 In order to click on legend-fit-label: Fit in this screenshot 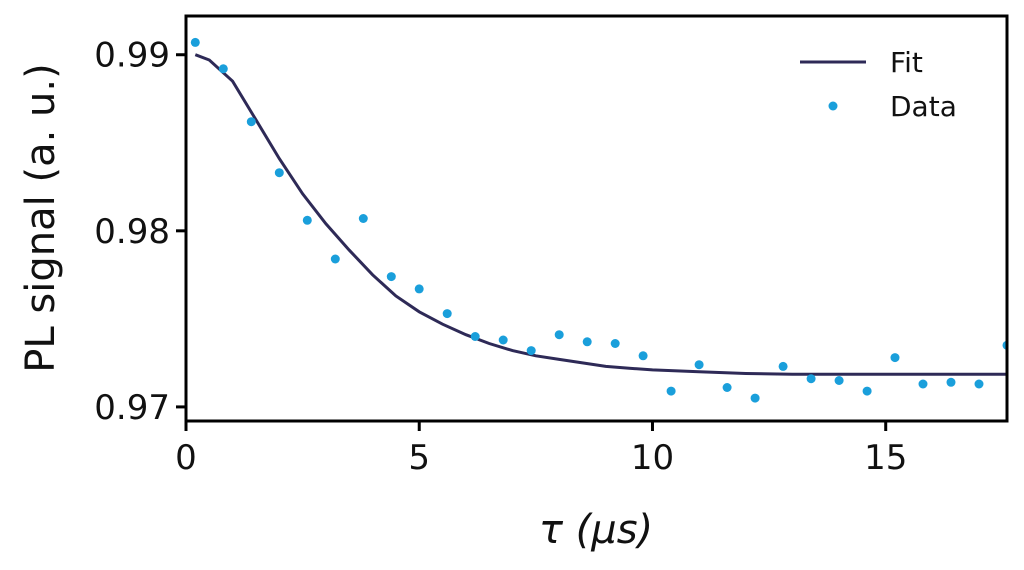, I will do `click(906, 62)`.